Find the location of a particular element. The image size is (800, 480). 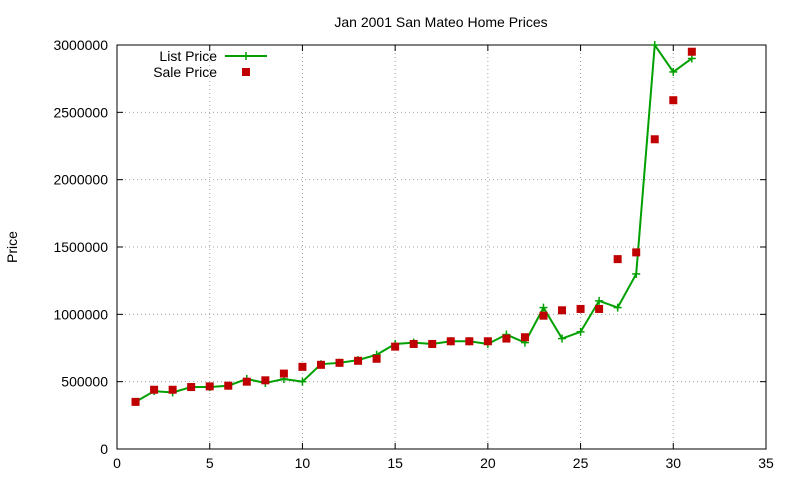

x-tick-label: 0 is located at coordinates (117, 463).